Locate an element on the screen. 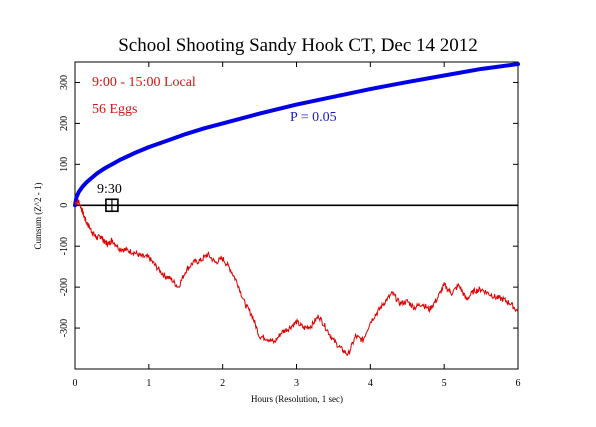 Image resolution: width=596 pixels, height=427 pixels. y-tick-label: 0 is located at coordinates (64, 205).